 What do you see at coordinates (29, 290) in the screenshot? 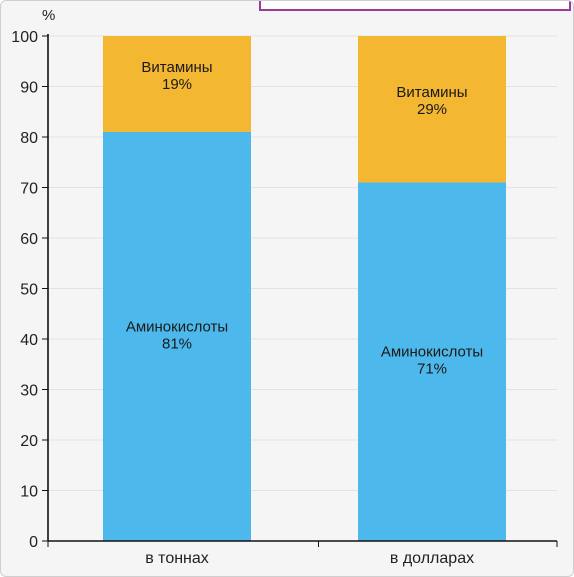
I see `y-tick-label: 50` at bounding box center [29, 290].